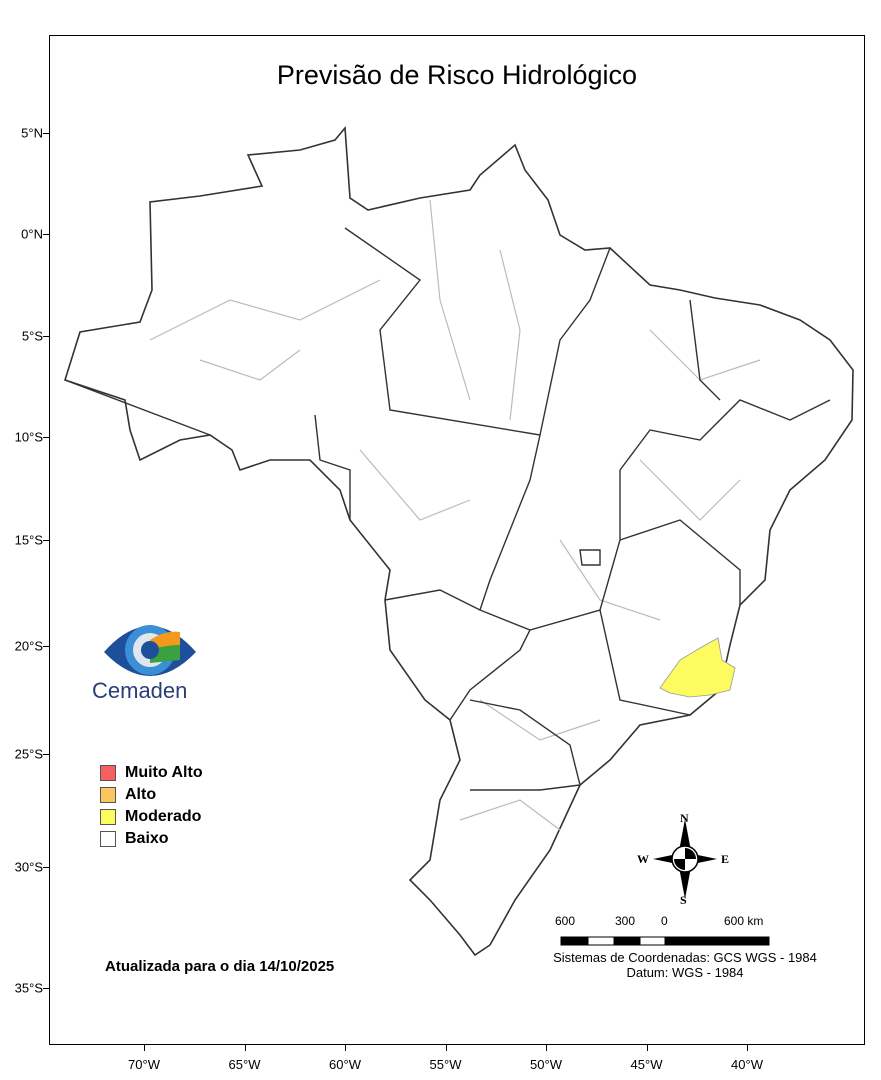  Describe the element at coordinates (625, 921) in the screenshot. I see `scale-label: 300` at that location.